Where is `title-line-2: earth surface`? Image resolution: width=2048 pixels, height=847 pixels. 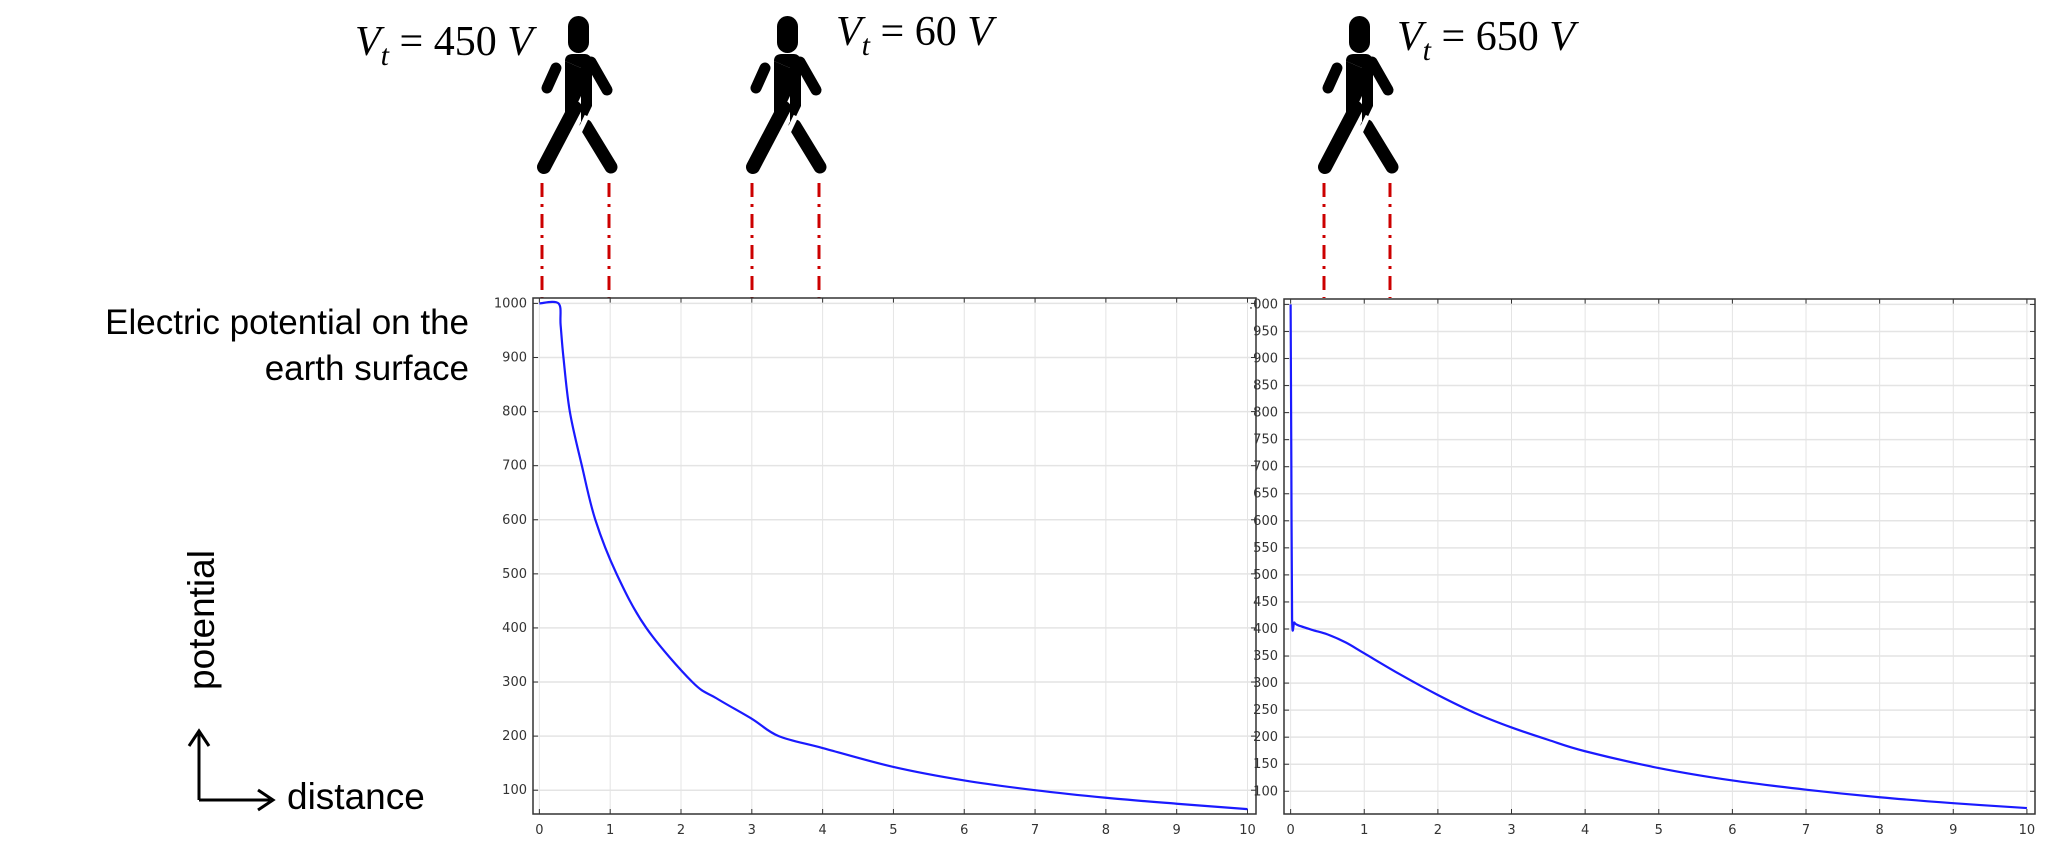 title-line-2: earth surface is located at coordinates (366, 368).